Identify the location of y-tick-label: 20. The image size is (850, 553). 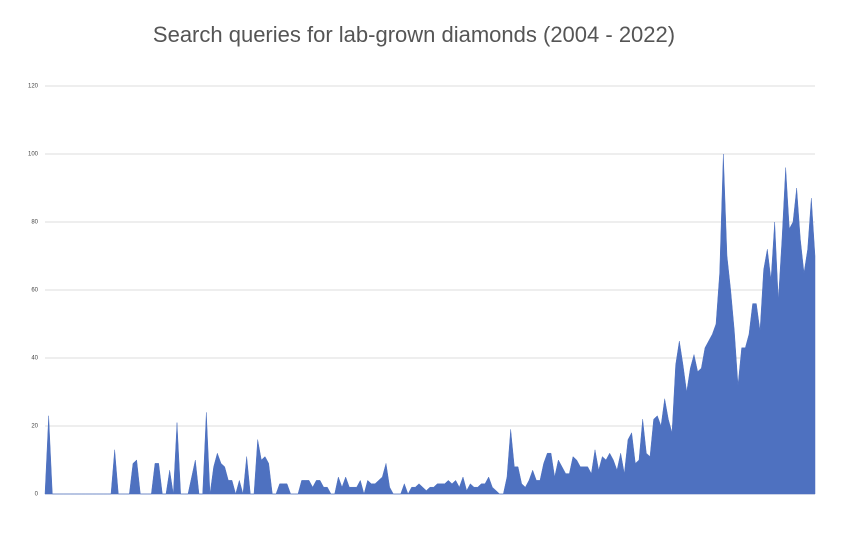
(34, 427).